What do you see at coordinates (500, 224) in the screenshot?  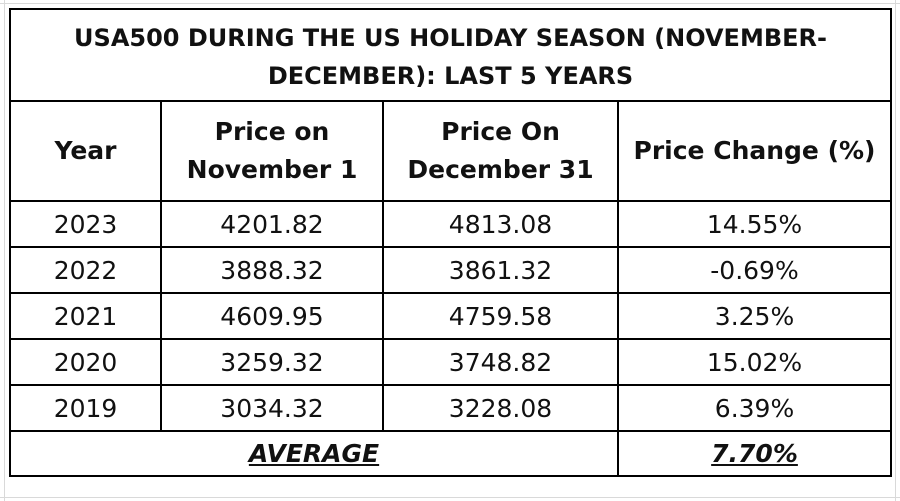 I see `cell-price-dec31: 4813.08` at bounding box center [500, 224].